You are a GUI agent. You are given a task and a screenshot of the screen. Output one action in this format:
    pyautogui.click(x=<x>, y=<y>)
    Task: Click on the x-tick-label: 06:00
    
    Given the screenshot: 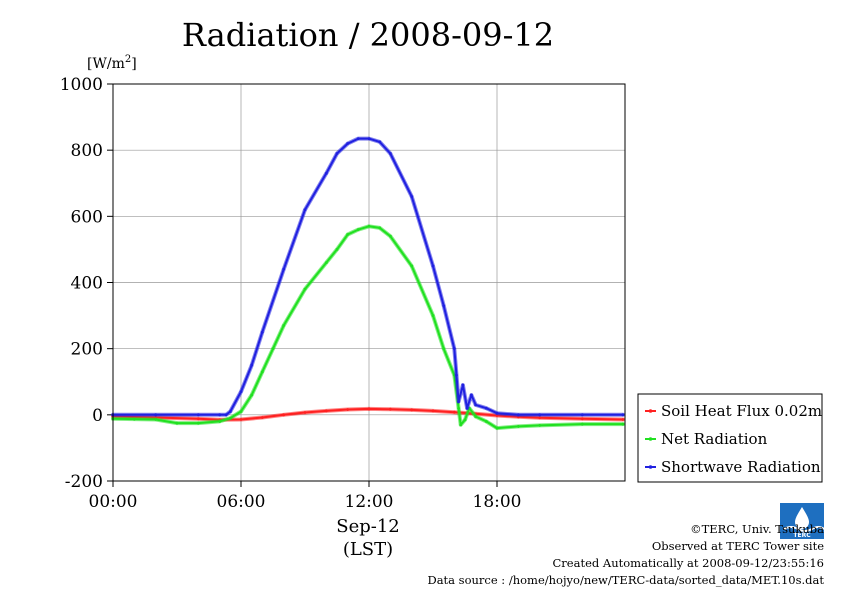 What is the action you would take?
    pyautogui.click(x=241, y=502)
    